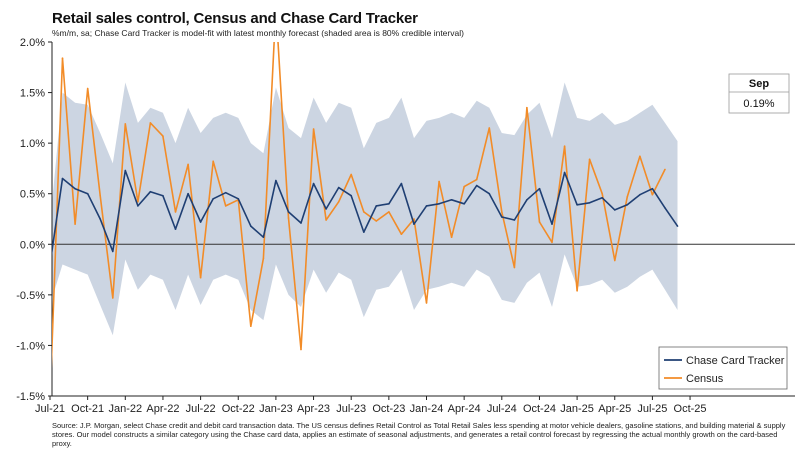 Image resolution: width=809 pixels, height=455 pixels. Describe the element at coordinates (614, 409) in the screenshot. I see `x-tick-label: Apr-25` at that location.